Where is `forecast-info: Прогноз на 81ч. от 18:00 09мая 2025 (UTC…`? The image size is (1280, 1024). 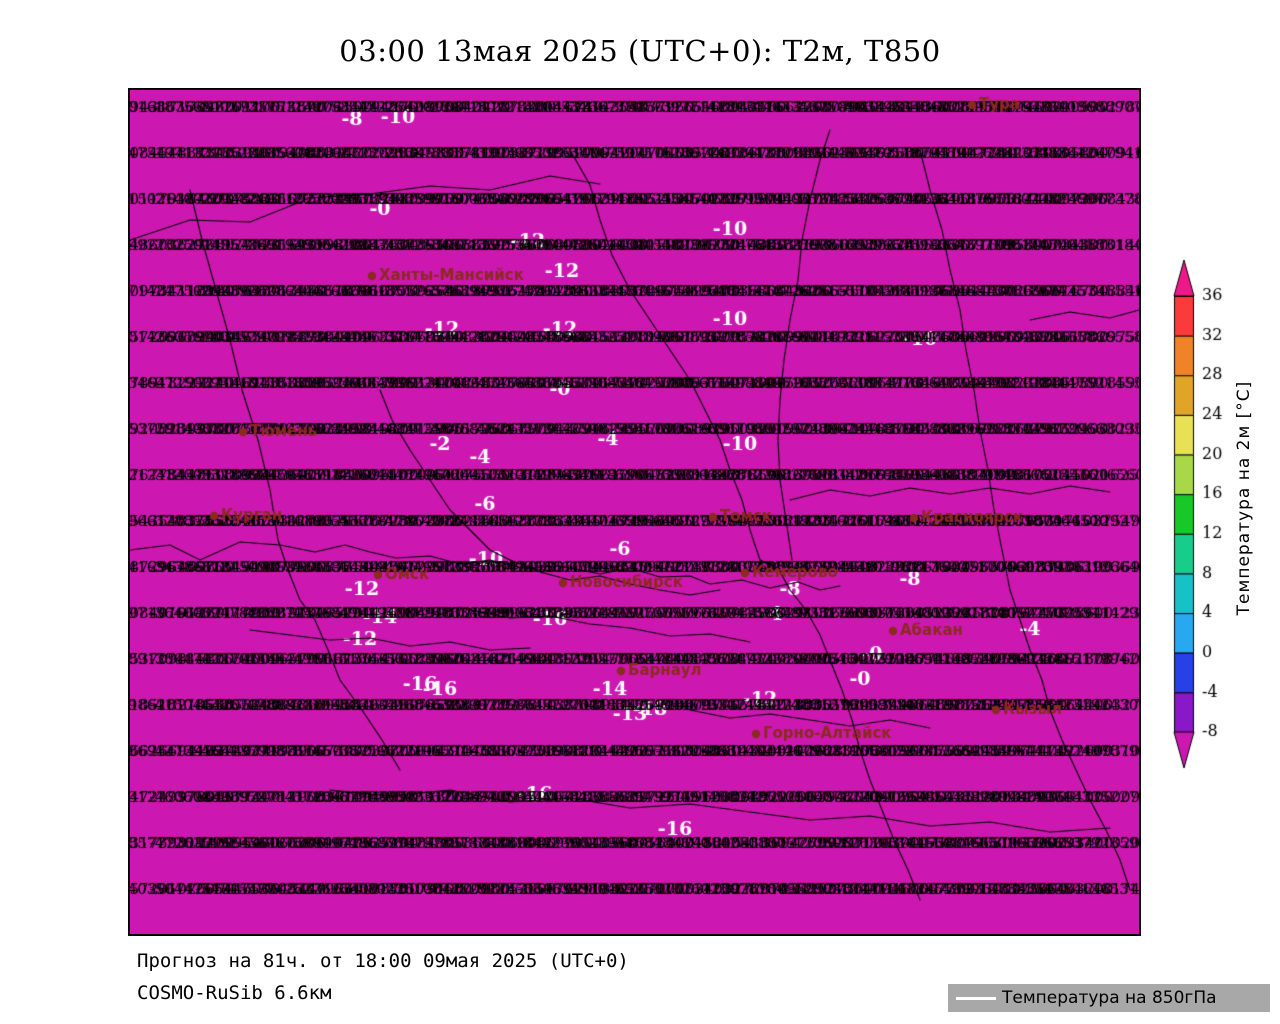 forecast-info: Прогноз на 81ч. от 18:00 09мая 2025 (UTC… is located at coordinates (383, 961).